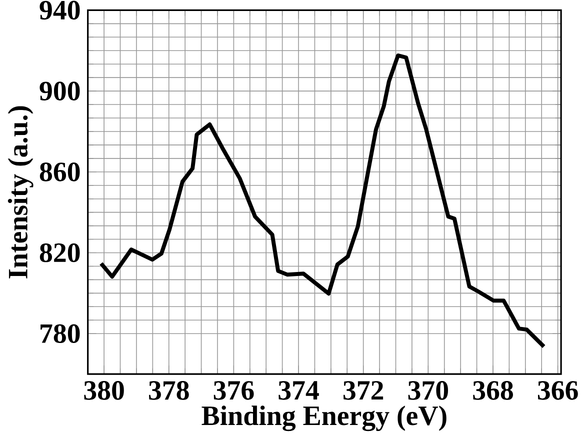 This screenshot has width=586, height=445. I want to click on x-axis-title: Binding Energy (eV), so click(324, 419).